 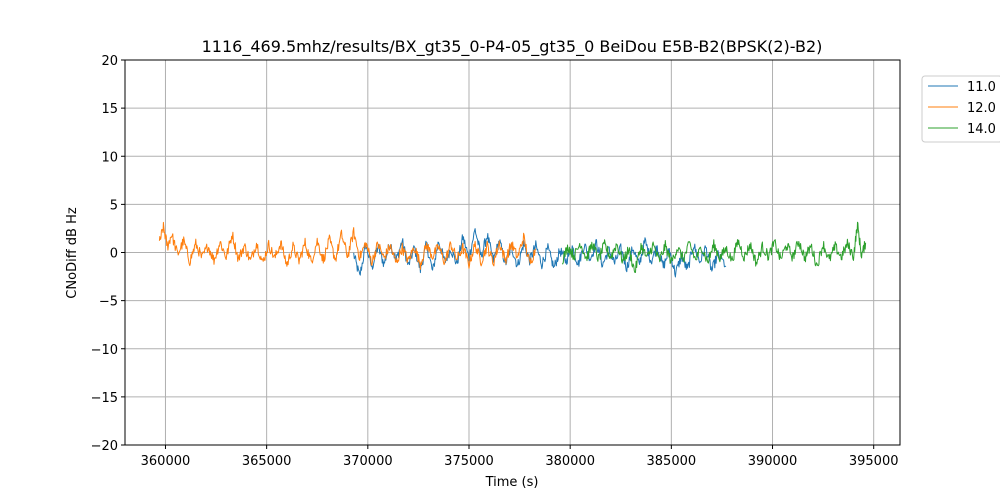 What do you see at coordinates (109, 157) in the screenshot?
I see `y-tick-label: 10` at bounding box center [109, 157].